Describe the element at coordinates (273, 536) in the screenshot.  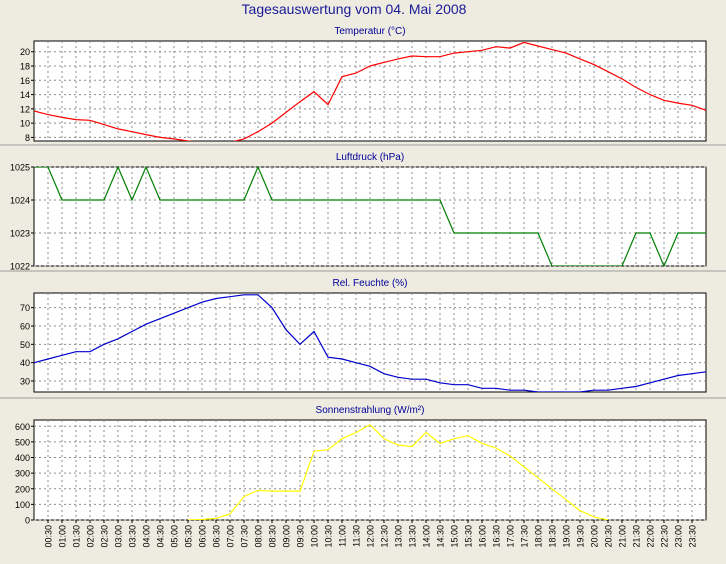
I see `xtick-label: 08:30` at that location.